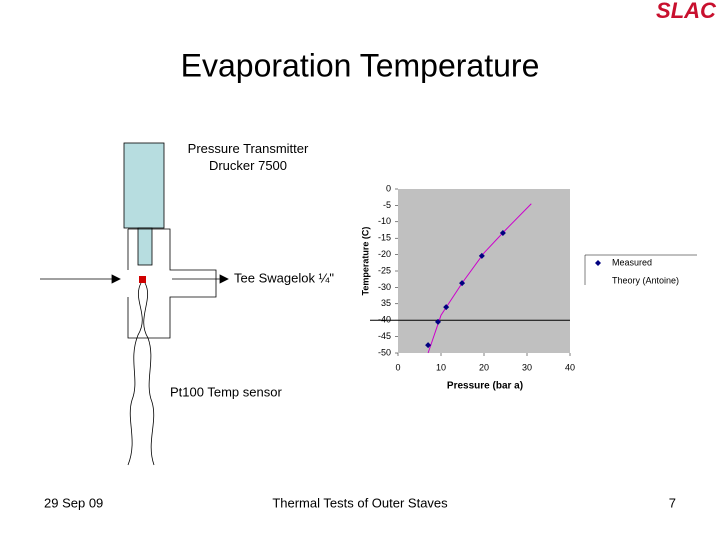  I want to click on logo: SLAC, so click(686, 11).